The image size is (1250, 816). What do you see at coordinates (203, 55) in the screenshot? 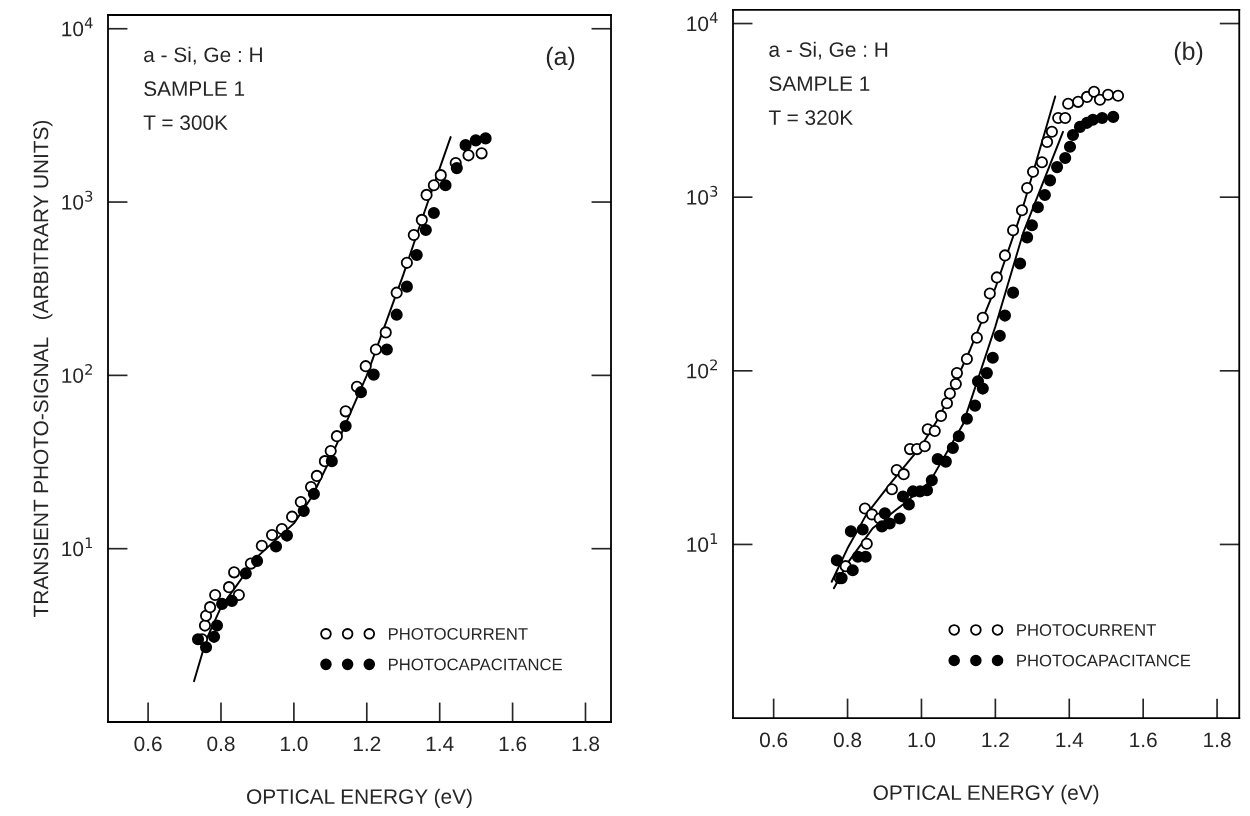
I see `annotation: a - Si, Ge : H` at bounding box center [203, 55].